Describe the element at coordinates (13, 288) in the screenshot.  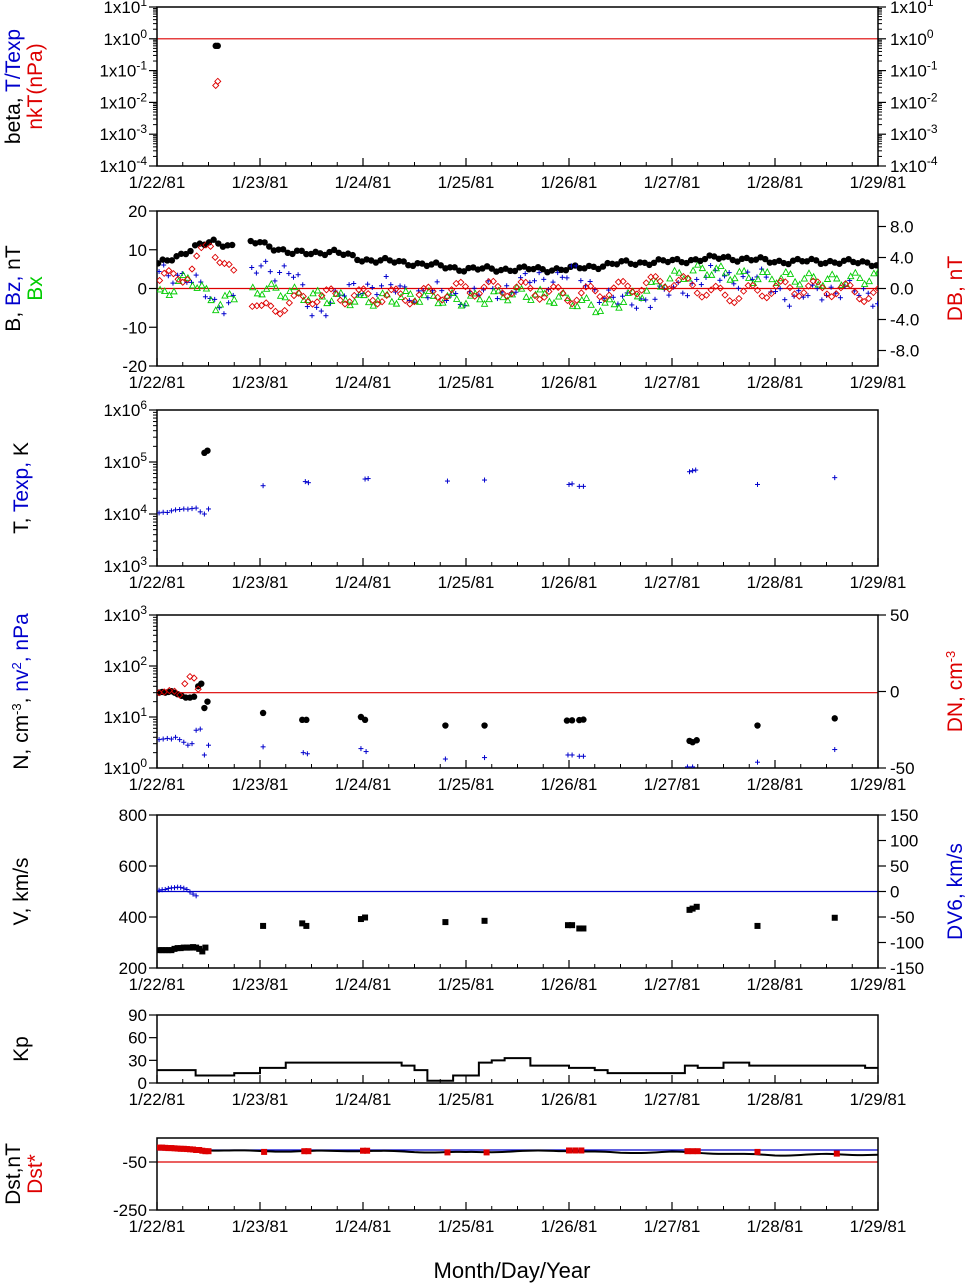
I see `y-axis-title: B, Bz, nT` at that location.